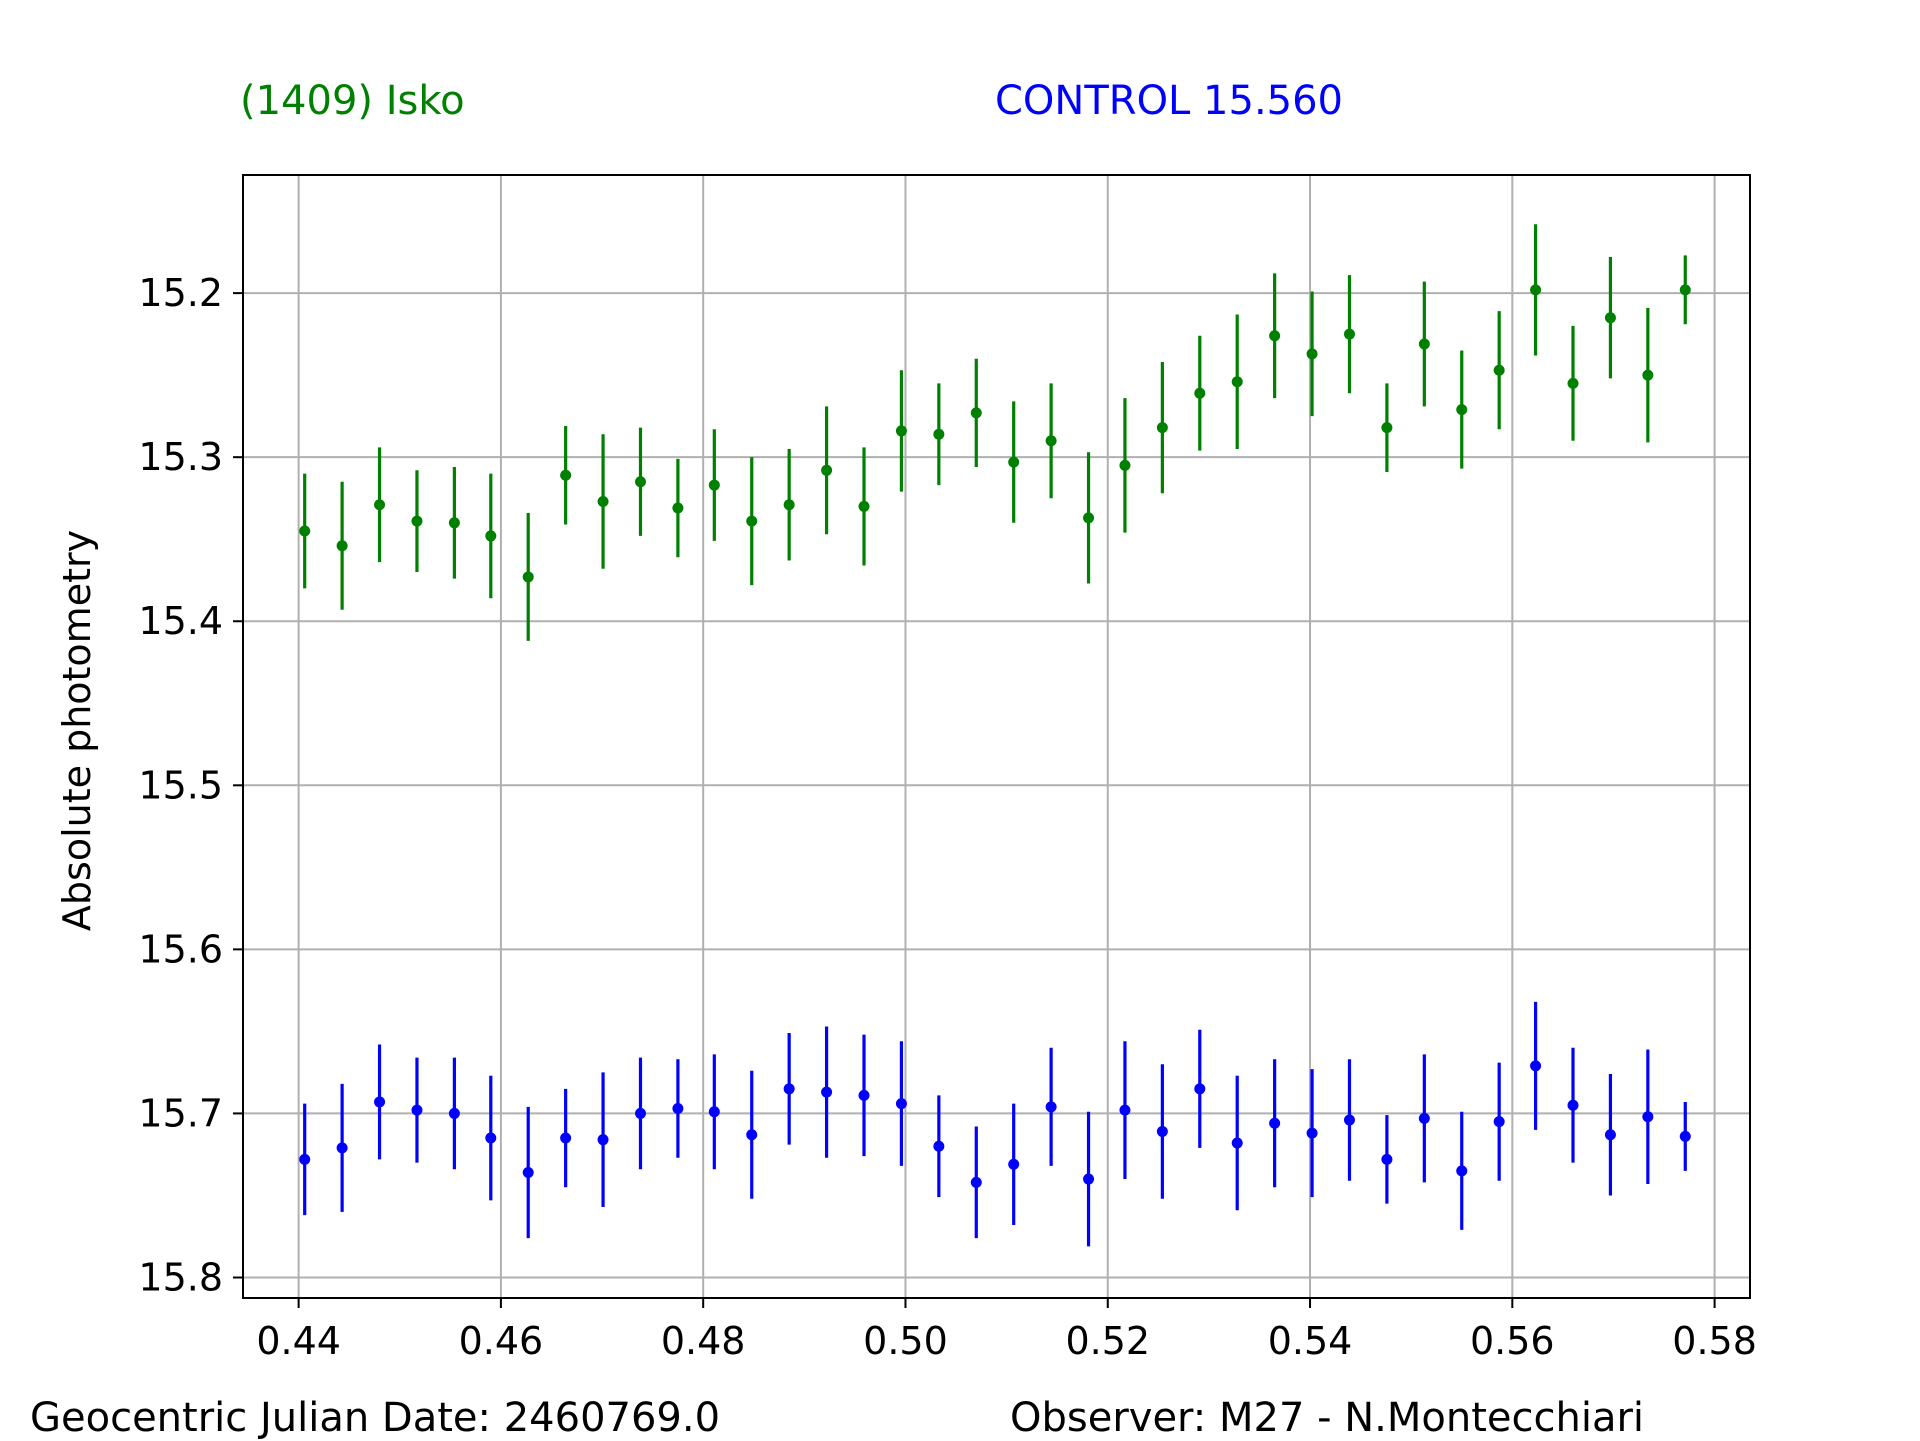  I want to click on x-tick-label: 0.54, so click(1310, 1341).